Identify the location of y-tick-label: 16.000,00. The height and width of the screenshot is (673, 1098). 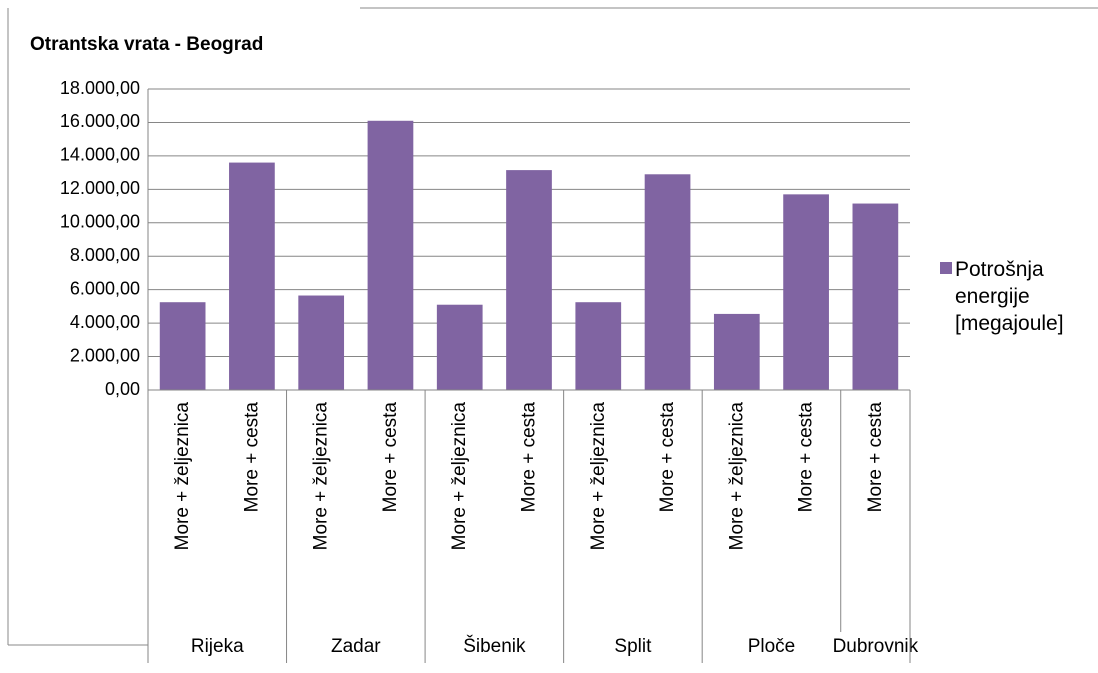
(100, 121).